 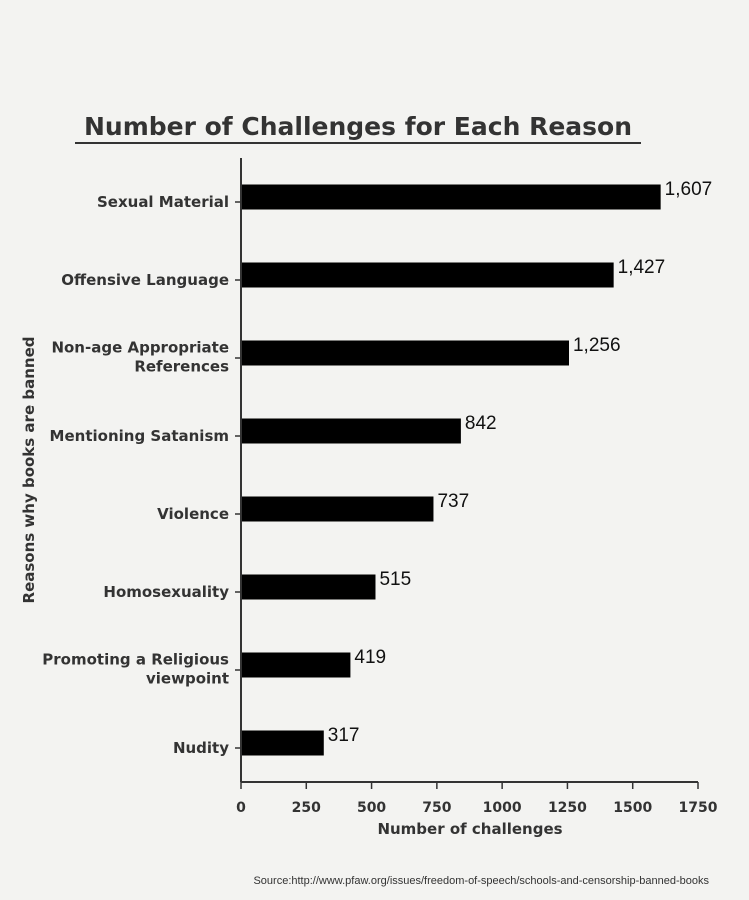 What do you see at coordinates (371, 808) in the screenshot?
I see `x-tick-label-2: 500` at bounding box center [371, 808].